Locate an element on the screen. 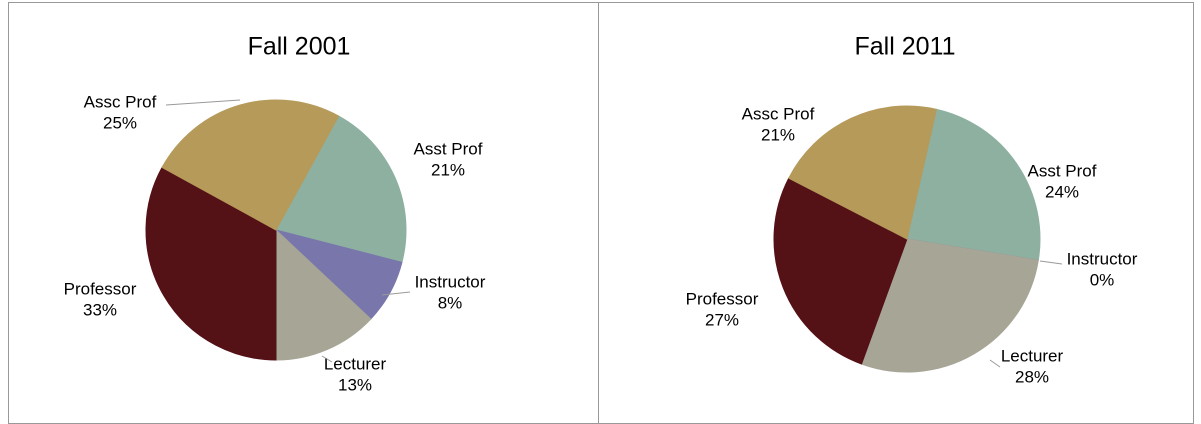  slice-value-label: 8% is located at coordinates (450, 302).